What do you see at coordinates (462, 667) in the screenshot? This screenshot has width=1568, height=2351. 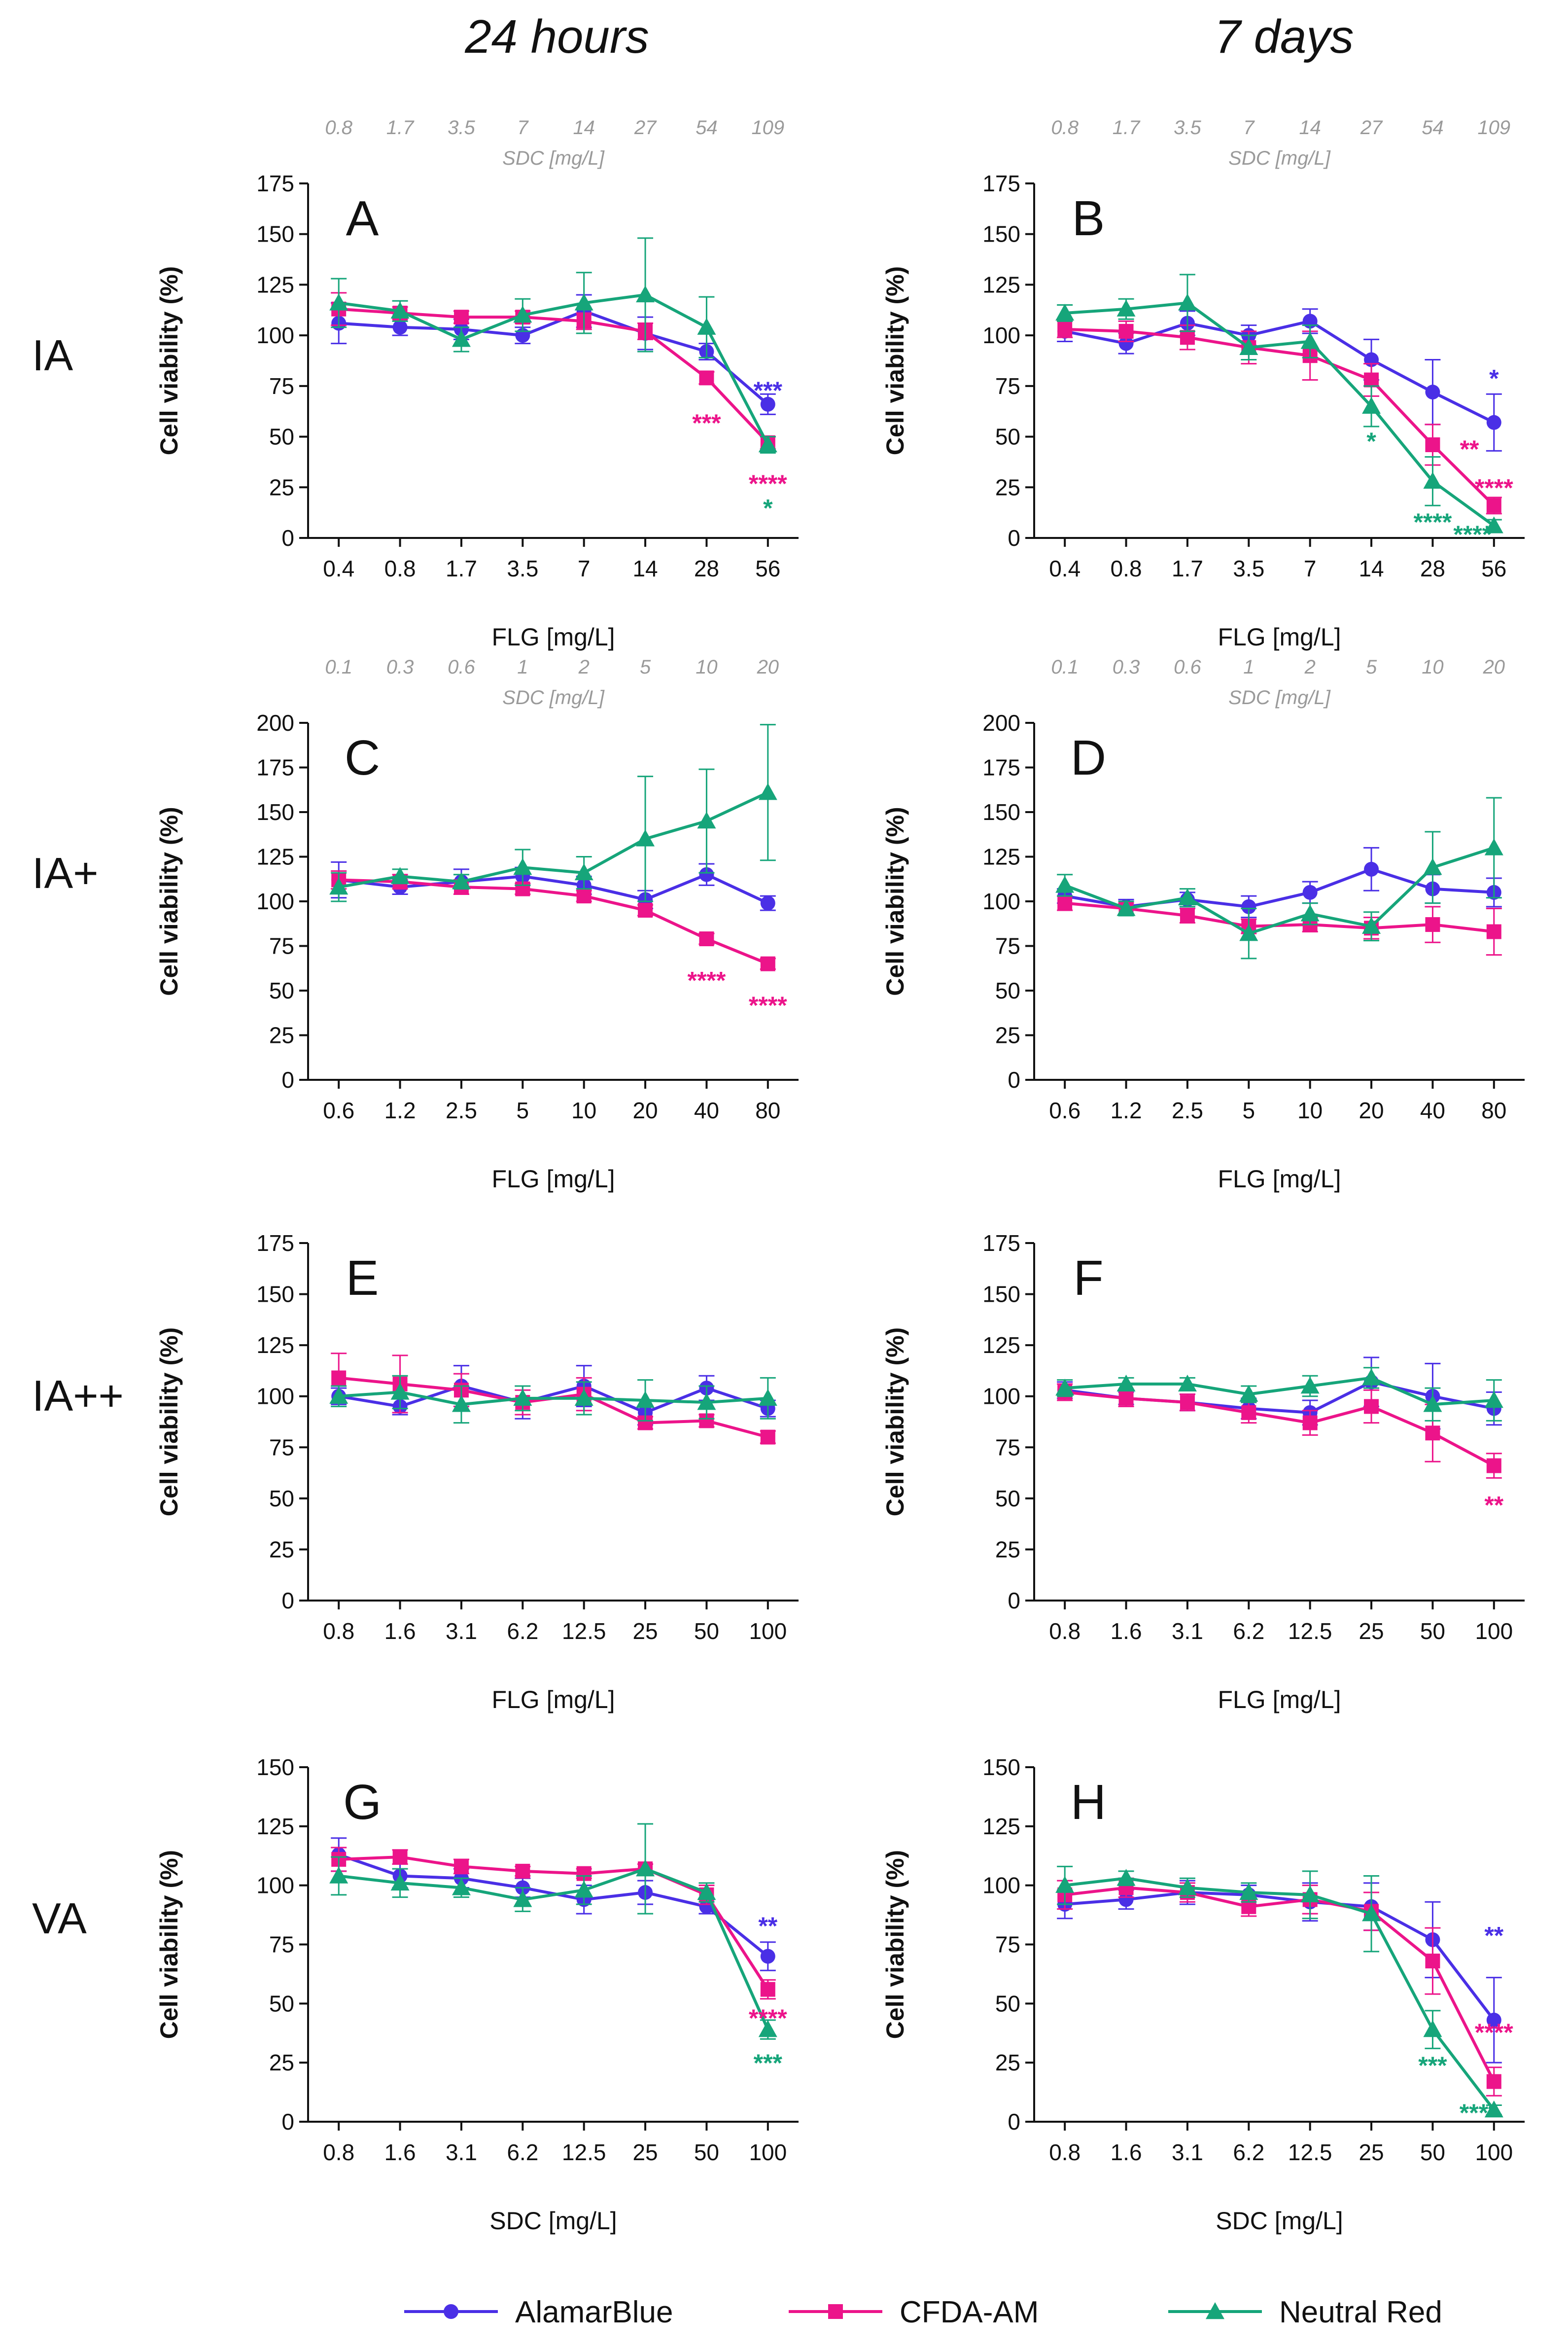 I see `secondary-tick-label: 0.6` at bounding box center [462, 667].